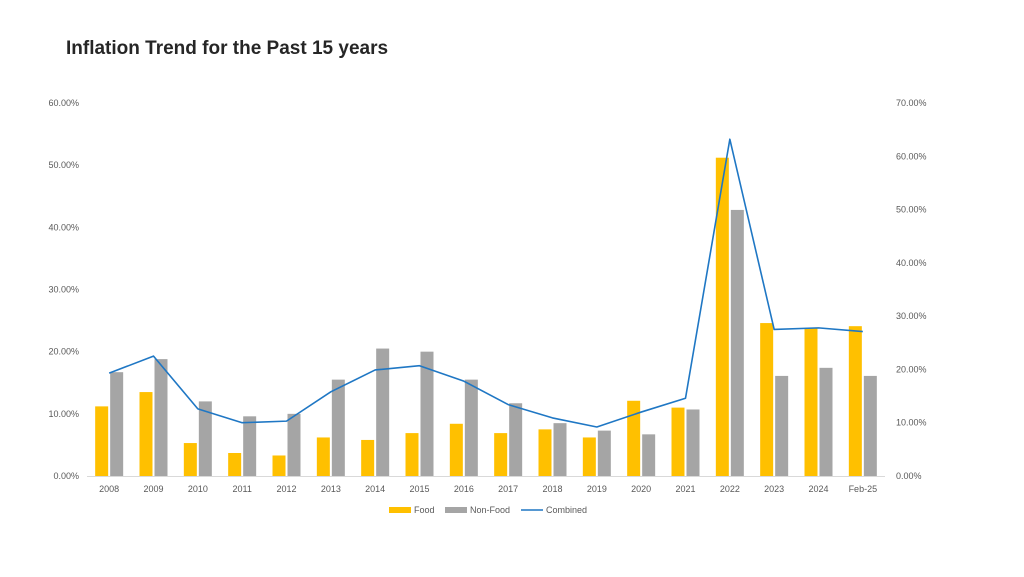  Describe the element at coordinates (566, 510) in the screenshot. I see `legend-label-combined: Combined` at that location.